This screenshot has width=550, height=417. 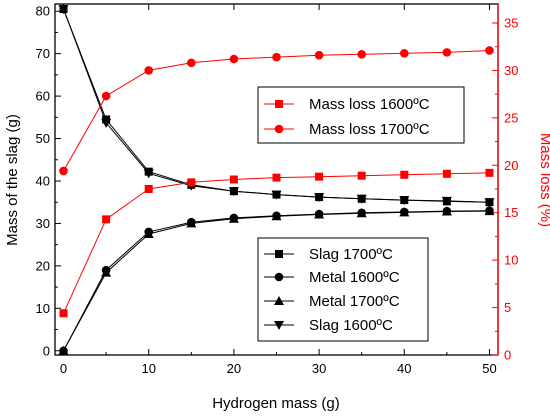 I want to click on y2-axis-ticks: 0 5 10 15 20 25 30 35, so click(x=505, y=189).